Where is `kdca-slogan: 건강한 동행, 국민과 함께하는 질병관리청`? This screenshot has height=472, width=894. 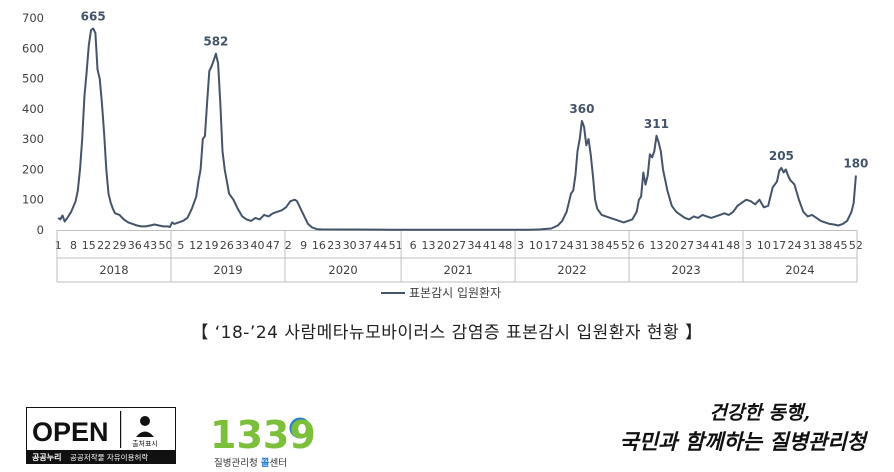 kdca-slogan: 건강한 동행, 국민과 함께하는 질병관리청 is located at coordinates (735, 431).